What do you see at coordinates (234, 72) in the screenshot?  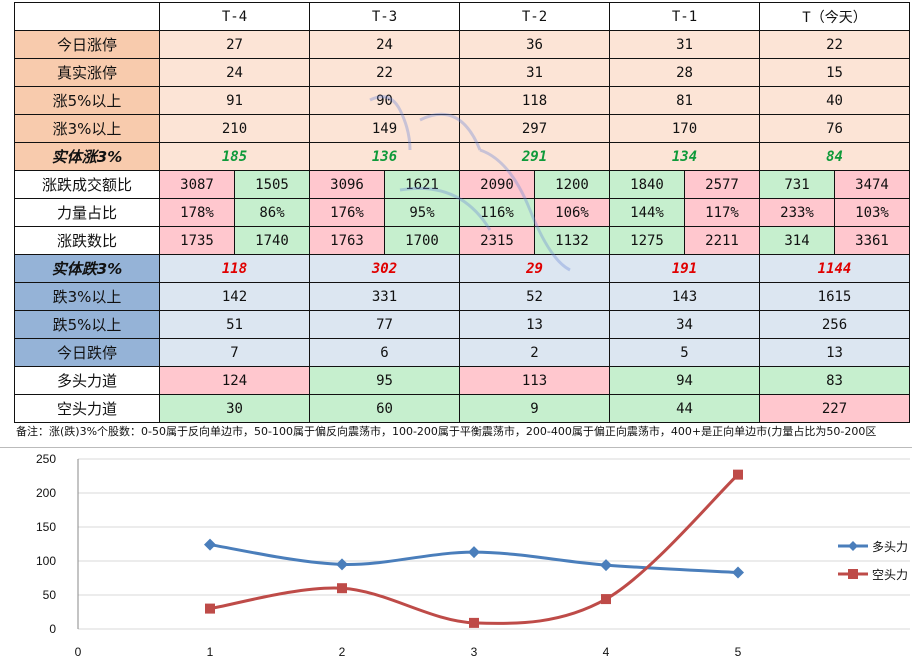 I see `data-cell: 24` at bounding box center [234, 72].